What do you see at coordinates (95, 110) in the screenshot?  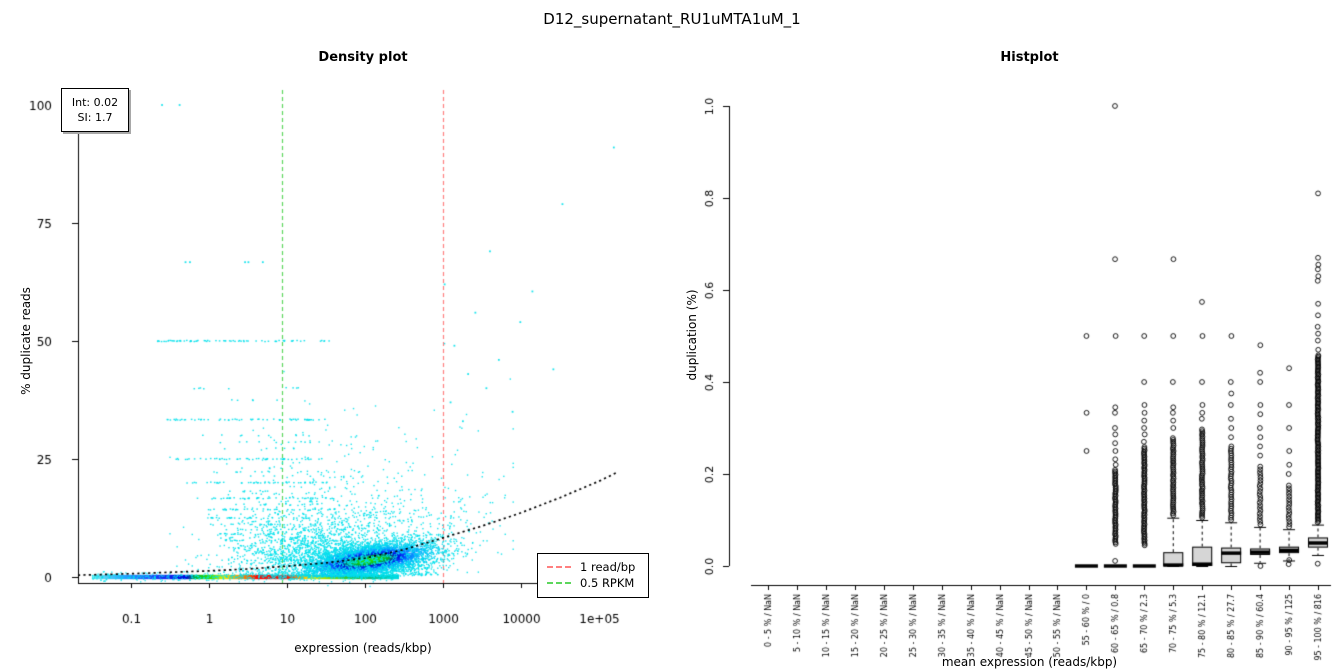 I see `stats-annotation-box: Int: 0.02 SI: 1.7` at bounding box center [95, 110].